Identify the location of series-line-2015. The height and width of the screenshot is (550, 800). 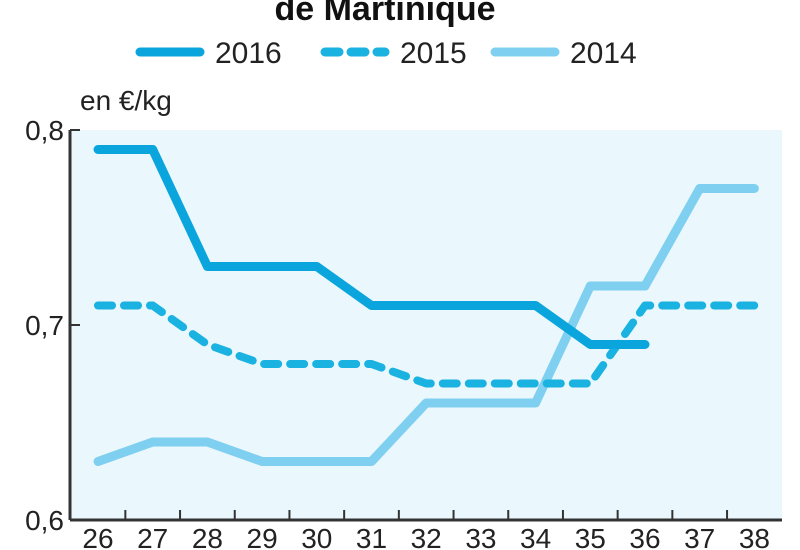
(426, 344).